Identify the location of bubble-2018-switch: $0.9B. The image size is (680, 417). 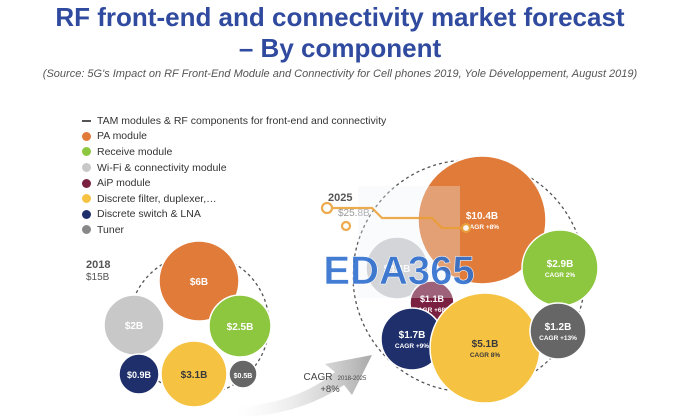
(139, 374).